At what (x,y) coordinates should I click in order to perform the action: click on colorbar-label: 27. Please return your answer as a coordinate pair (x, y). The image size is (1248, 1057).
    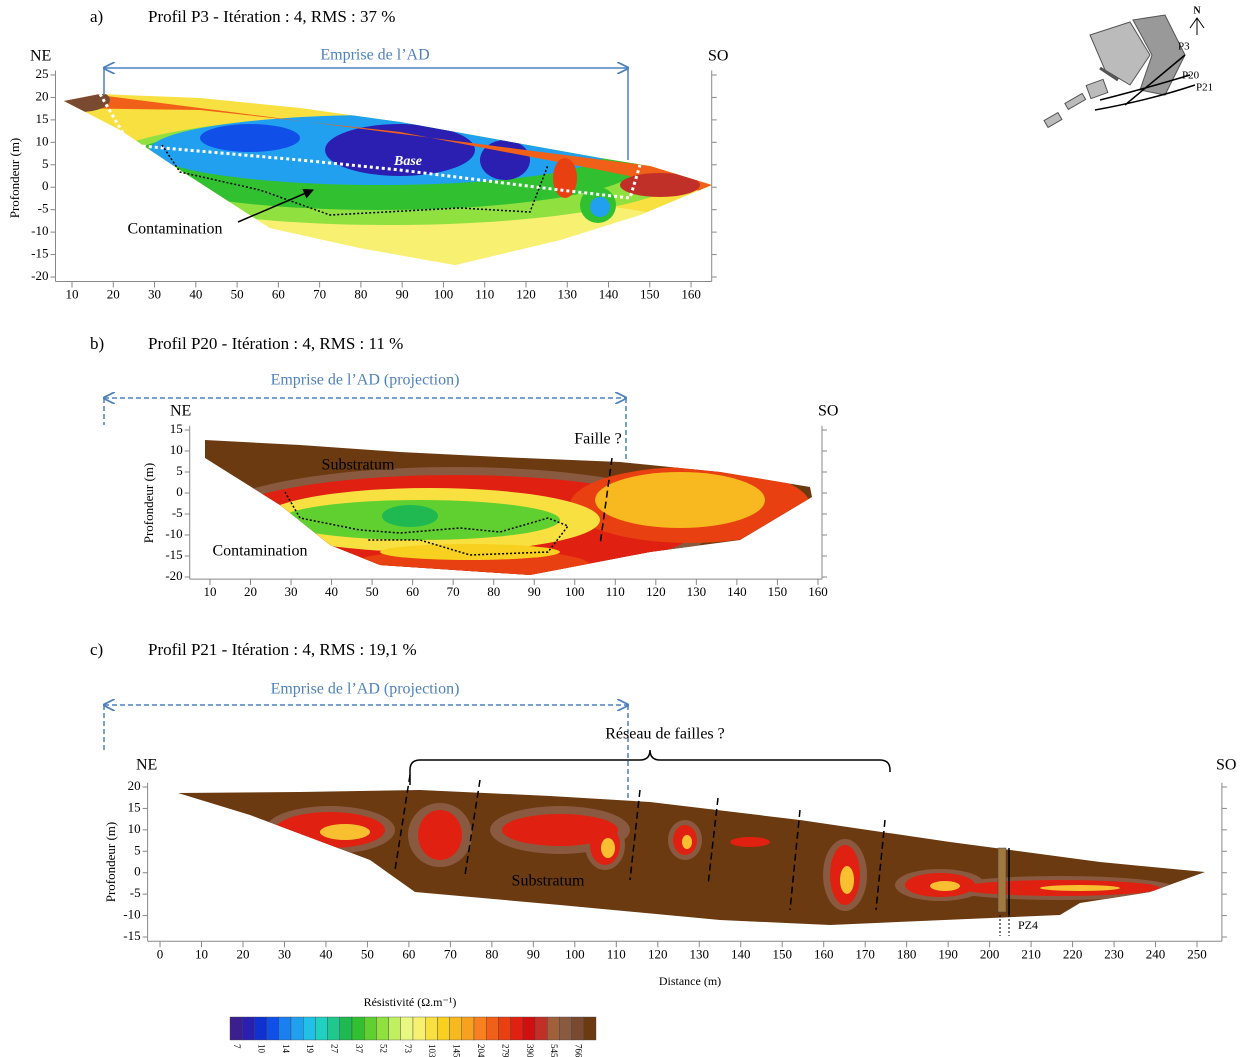
    Looking at the image, I should click on (335, 1049).